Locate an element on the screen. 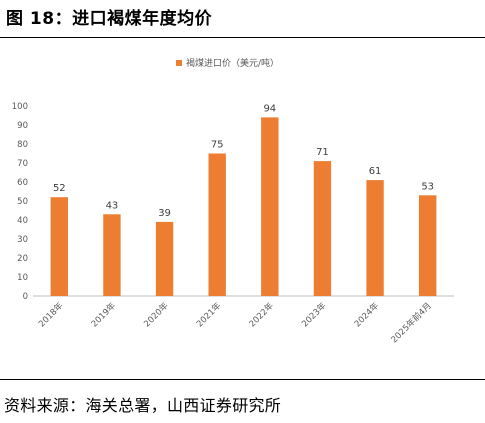 Image resolution: width=485 pixels, height=423 pixels. y-tick-label: 10 is located at coordinates (22, 278).